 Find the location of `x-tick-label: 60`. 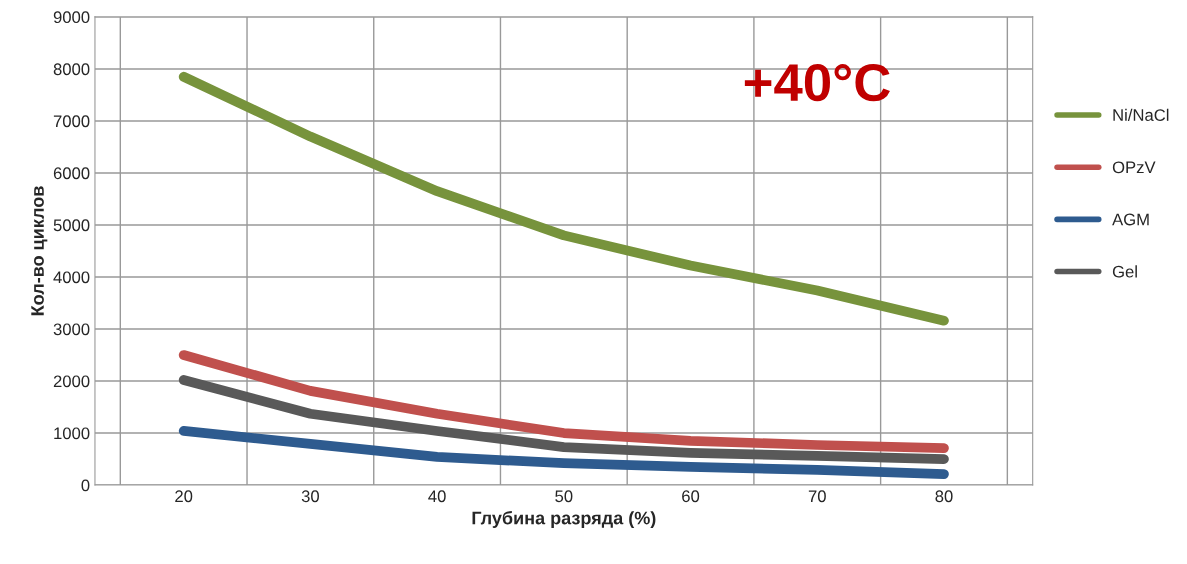

x-tick-label: 60 is located at coordinates (691, 496).